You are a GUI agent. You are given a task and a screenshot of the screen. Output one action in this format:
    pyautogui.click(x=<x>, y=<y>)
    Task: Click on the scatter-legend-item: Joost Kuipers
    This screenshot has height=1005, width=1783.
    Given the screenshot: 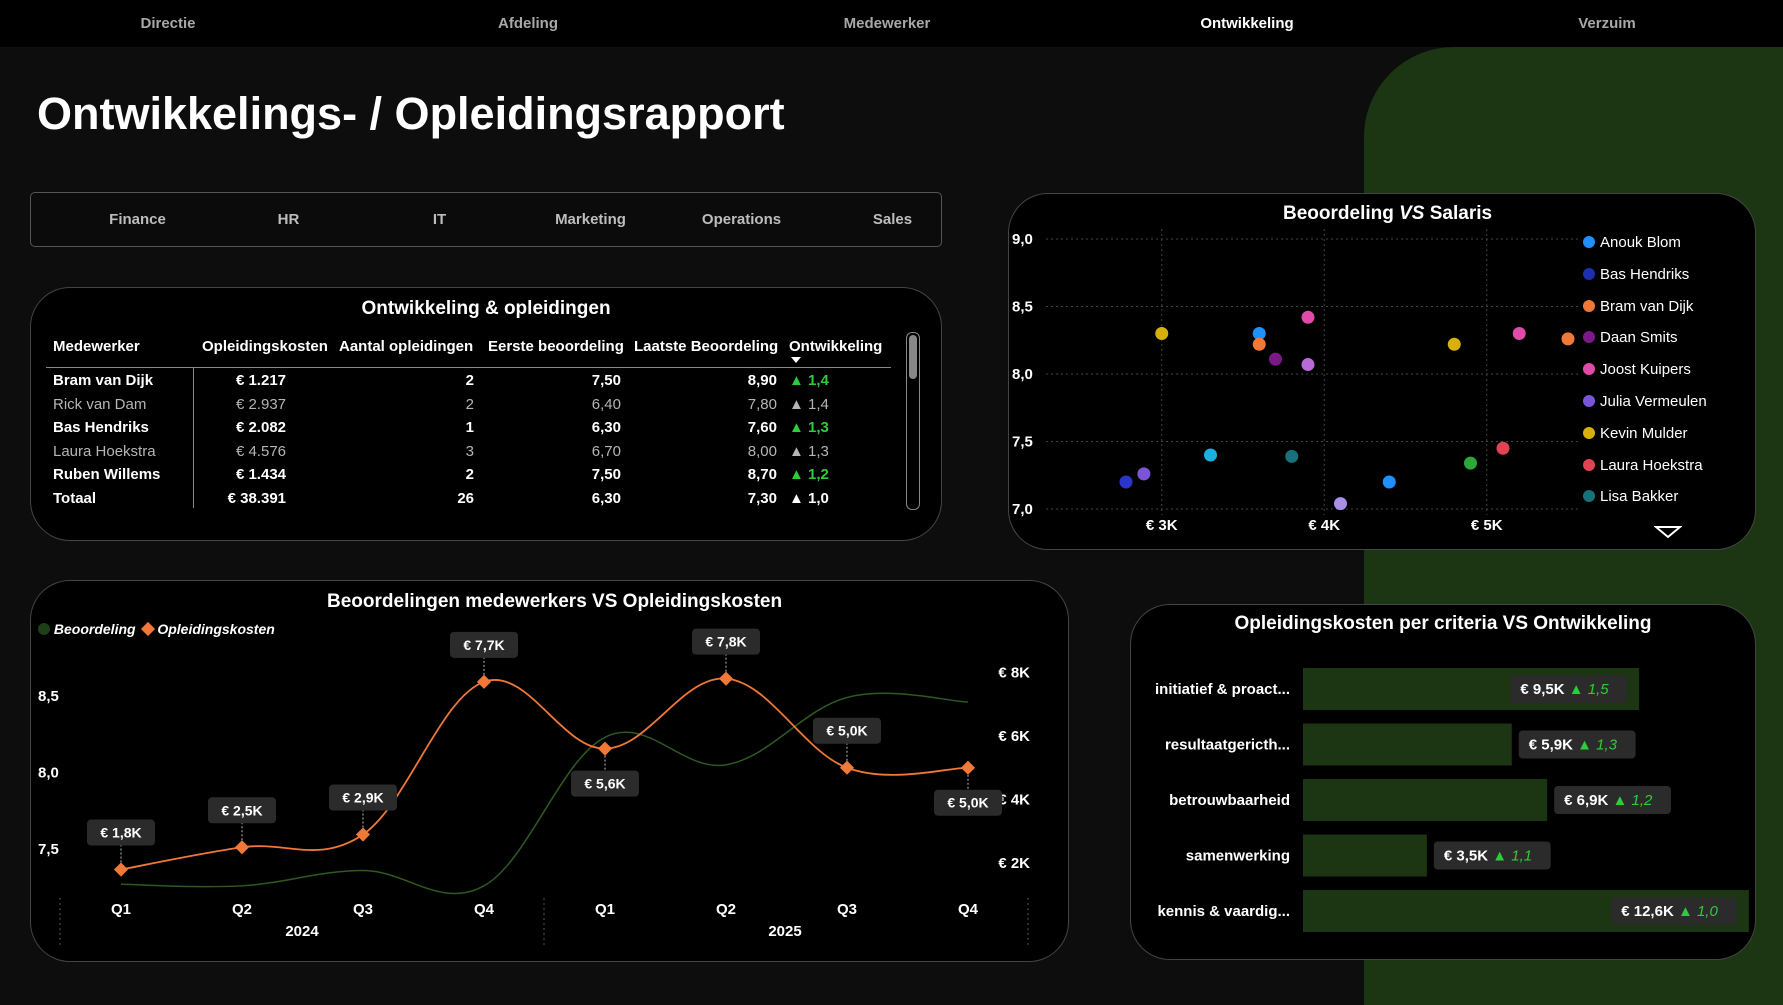 What is the action you would take?
    pyautogui.click(x=1637, y=370)
    